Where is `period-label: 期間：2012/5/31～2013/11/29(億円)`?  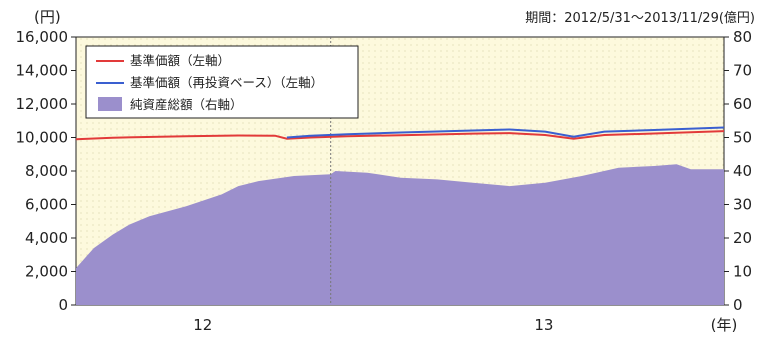
period-label: 期間：2012/5/31～2013/11/29(億円) is located at coordinates (640, 18).